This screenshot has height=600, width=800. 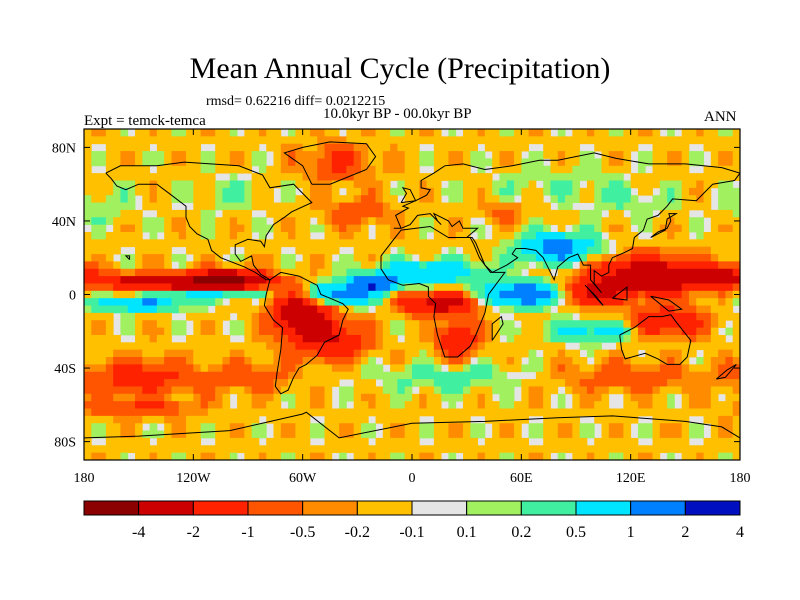 I want to click on x-tick-label: 60E, so click(x=521, y=478).